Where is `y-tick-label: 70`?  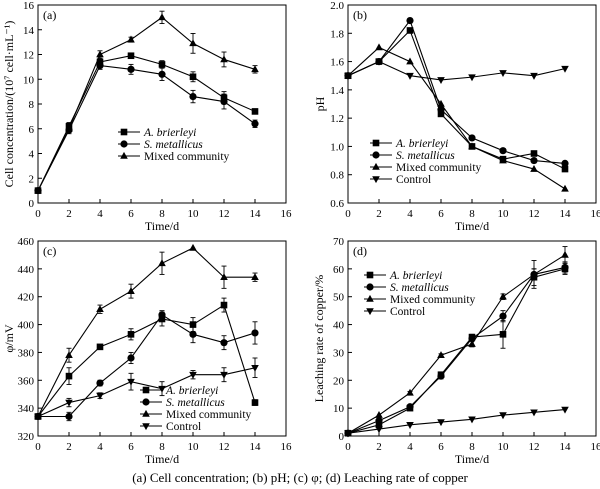
y-tick-label: 70 is located at coordinates (339, 242).